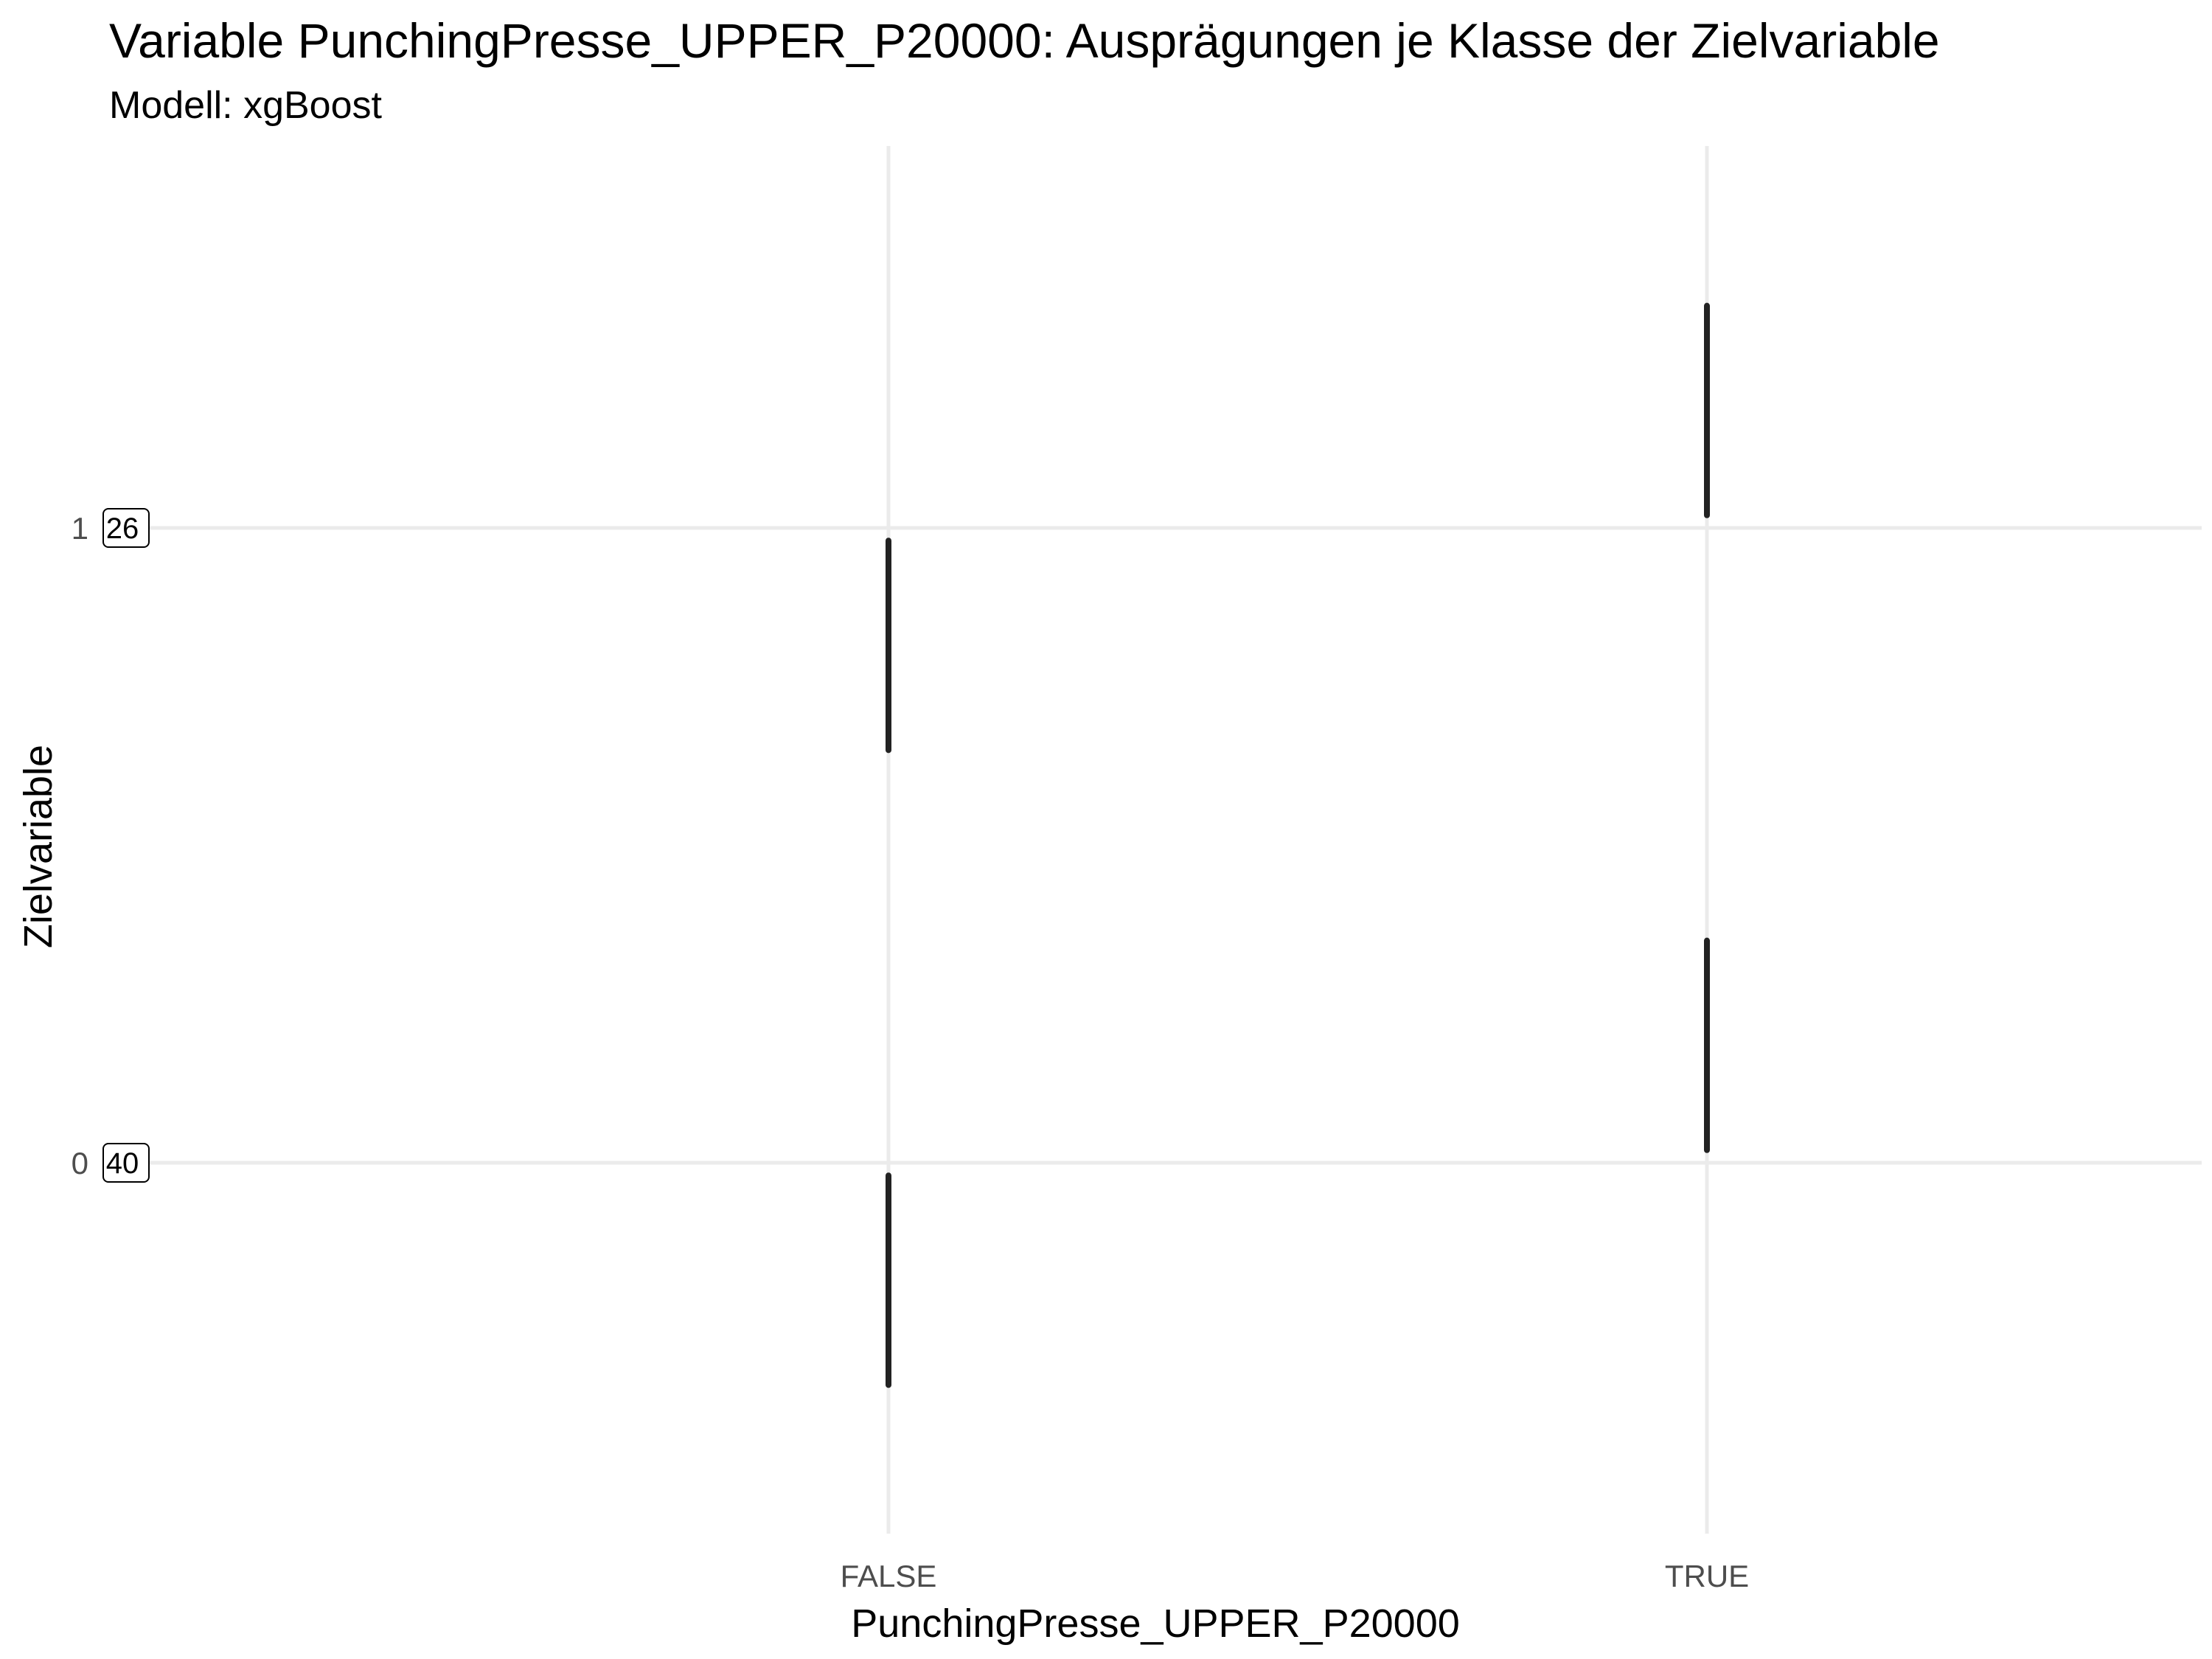 Image resolution: width=2212 pixels, height=1659 pixels. I want to click on x-axis-label: PunchingPresse_UPPER_P20000, so click(1155, 1623).